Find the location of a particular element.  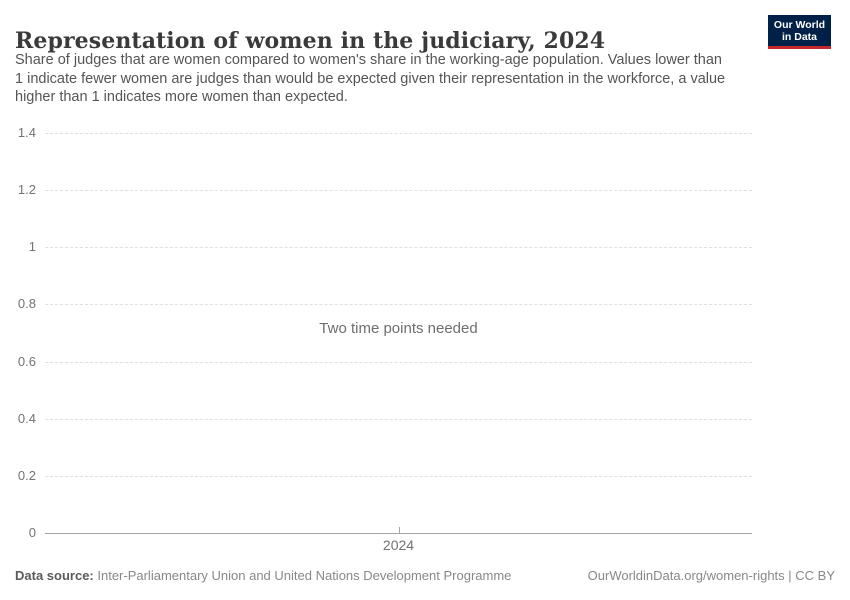

data-source-label: Data source: is located at coordinates (54, 575).